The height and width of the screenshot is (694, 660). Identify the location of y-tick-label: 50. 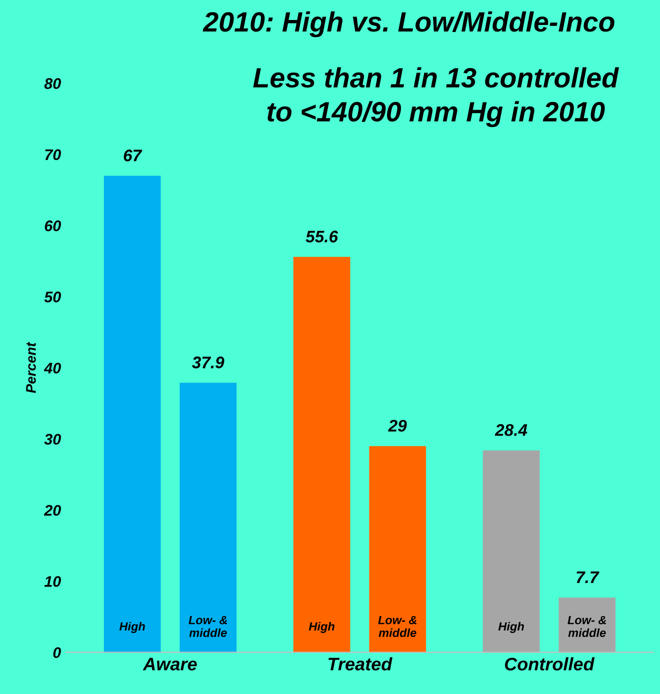
(52, 297).